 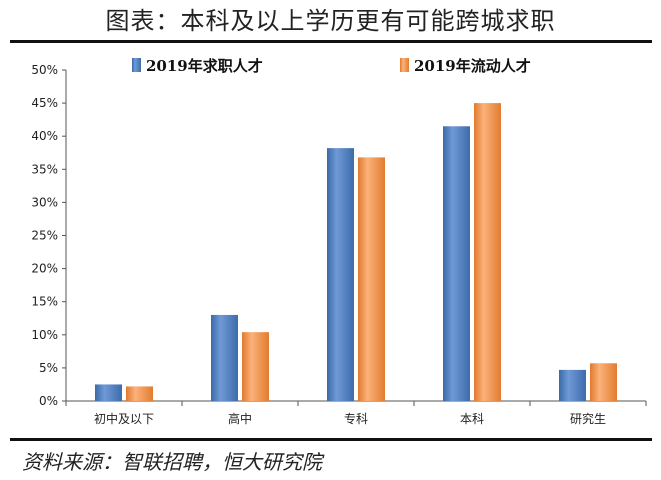 What do you see at coordinates (240, 418) in the screenshot?
I see `x-tick-label: 高中` at bounding box center [240, 418].